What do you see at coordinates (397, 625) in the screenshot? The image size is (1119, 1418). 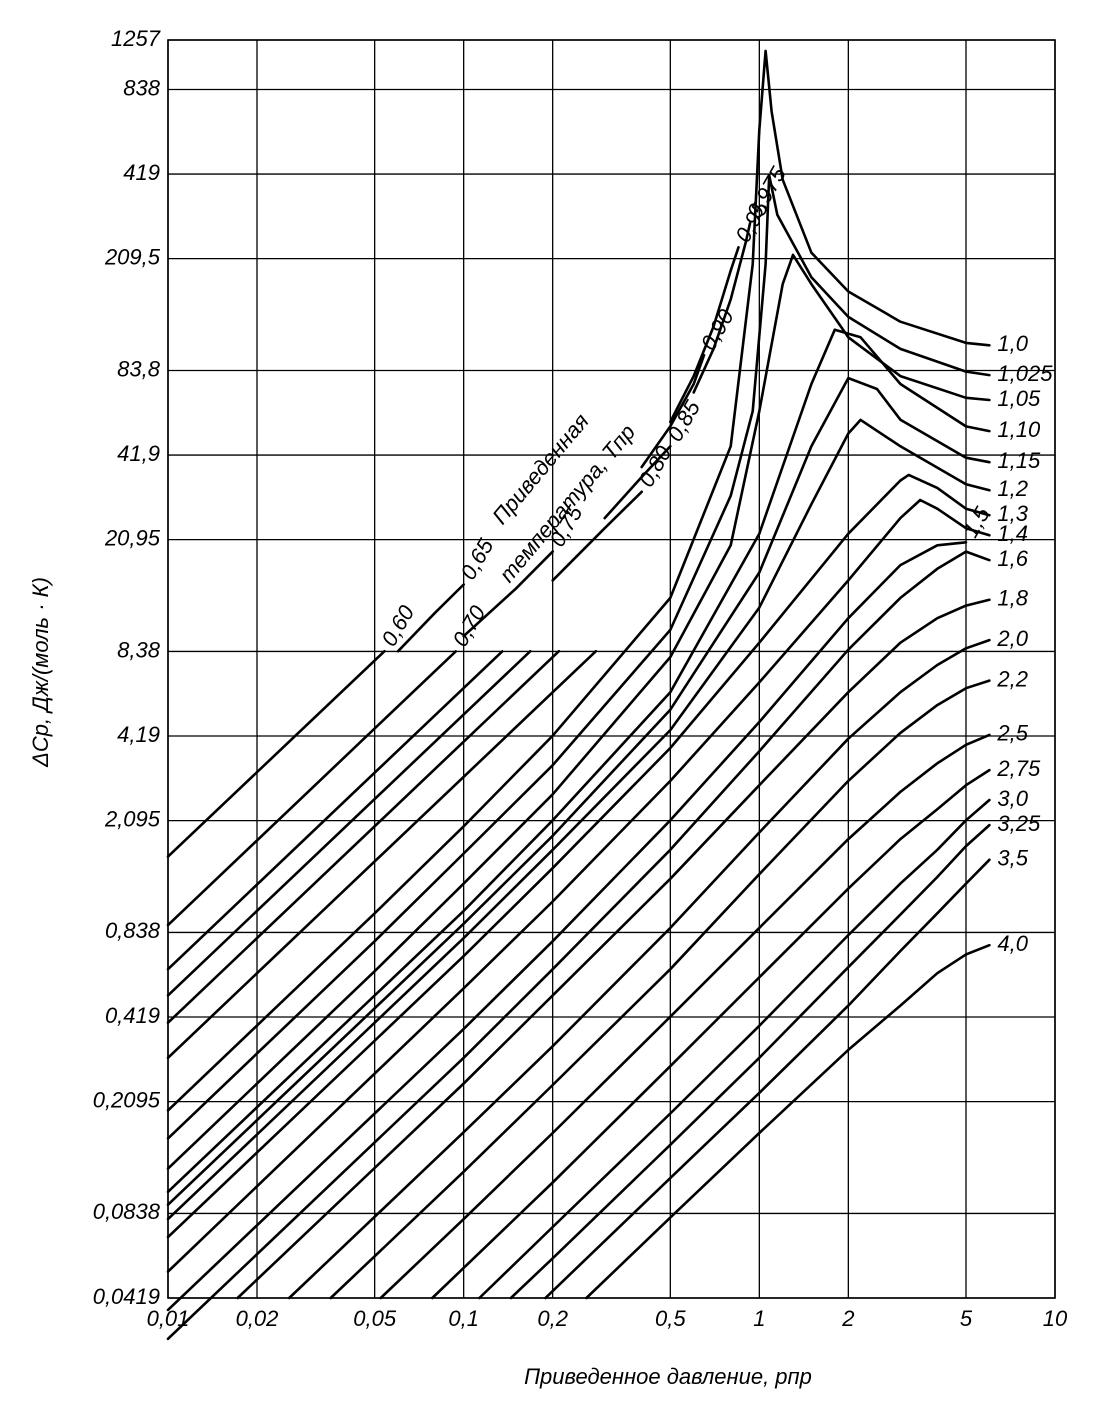 I see `series-label: 0,60` at bounding box center [397, 625].